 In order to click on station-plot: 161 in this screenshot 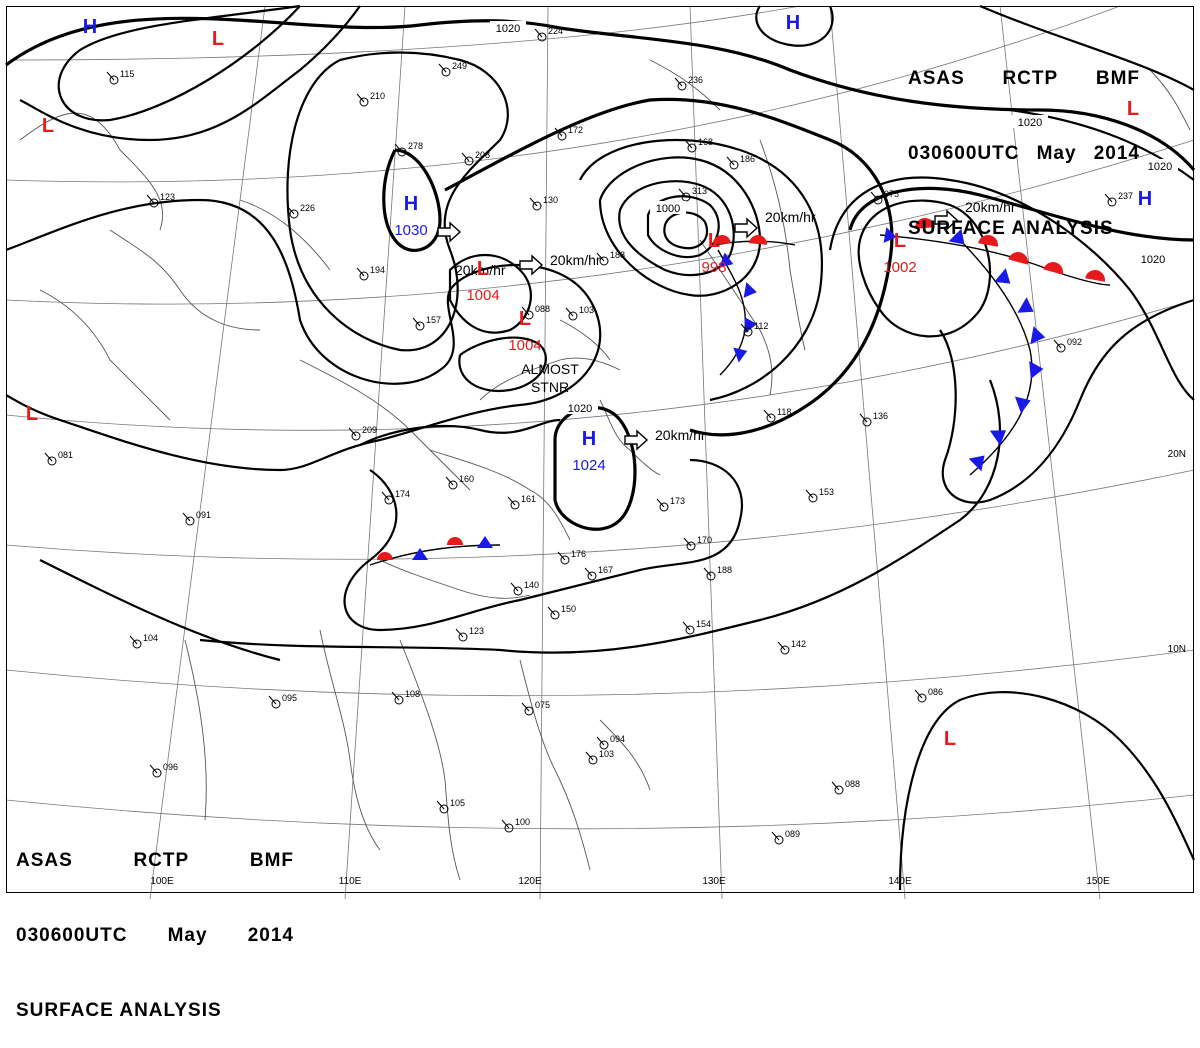, I will do `click(521, 502)`.